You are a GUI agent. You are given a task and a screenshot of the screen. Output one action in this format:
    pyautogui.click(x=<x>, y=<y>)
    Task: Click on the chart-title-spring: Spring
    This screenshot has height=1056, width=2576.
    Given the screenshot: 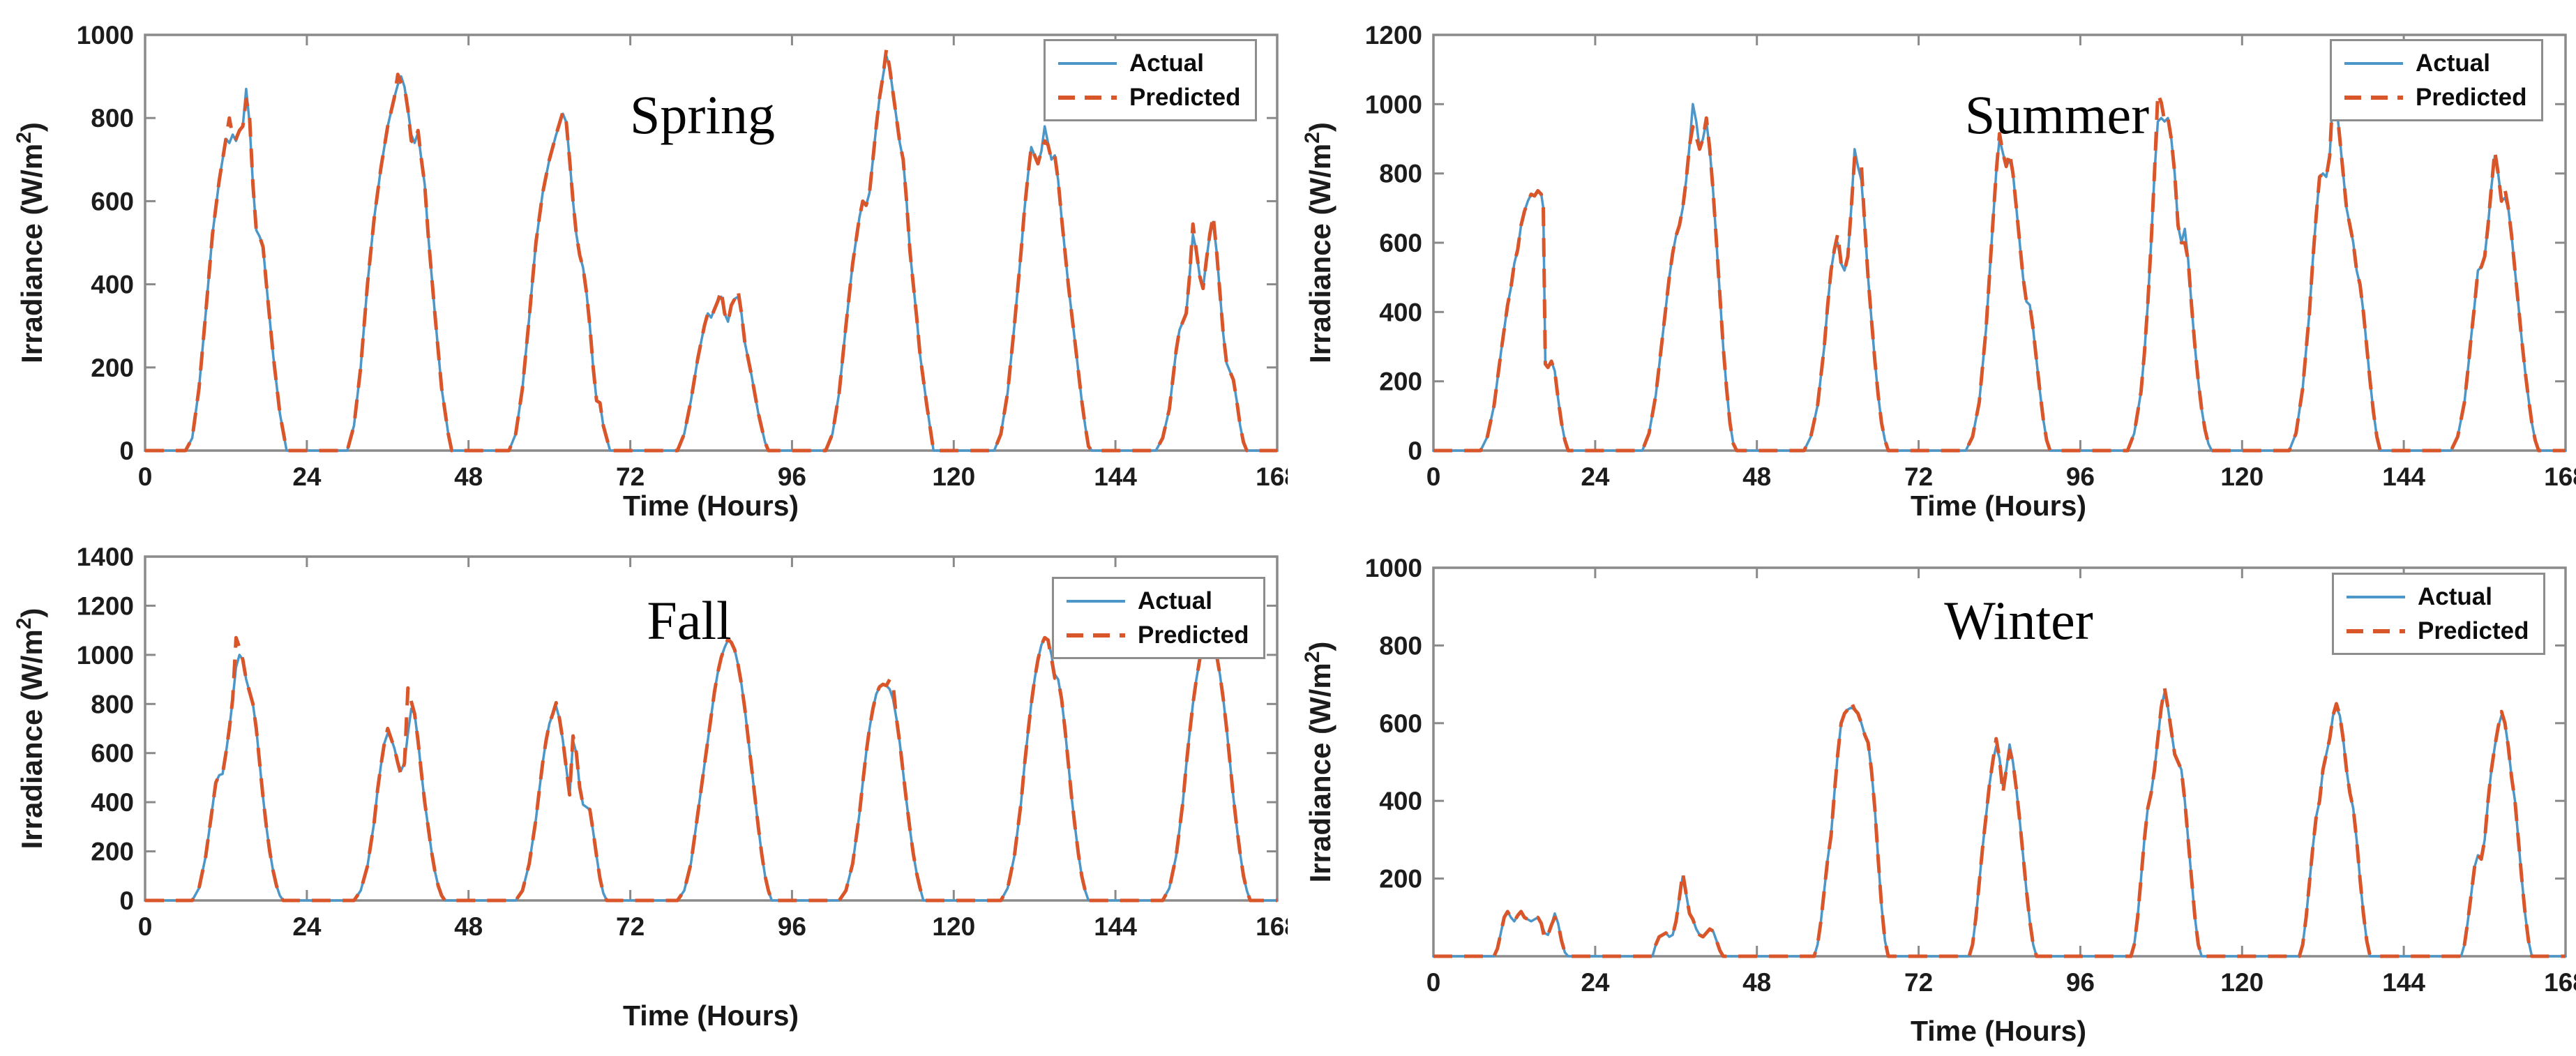 What is the action you would take?
    pyautogui.click(x=702, y=114)
    